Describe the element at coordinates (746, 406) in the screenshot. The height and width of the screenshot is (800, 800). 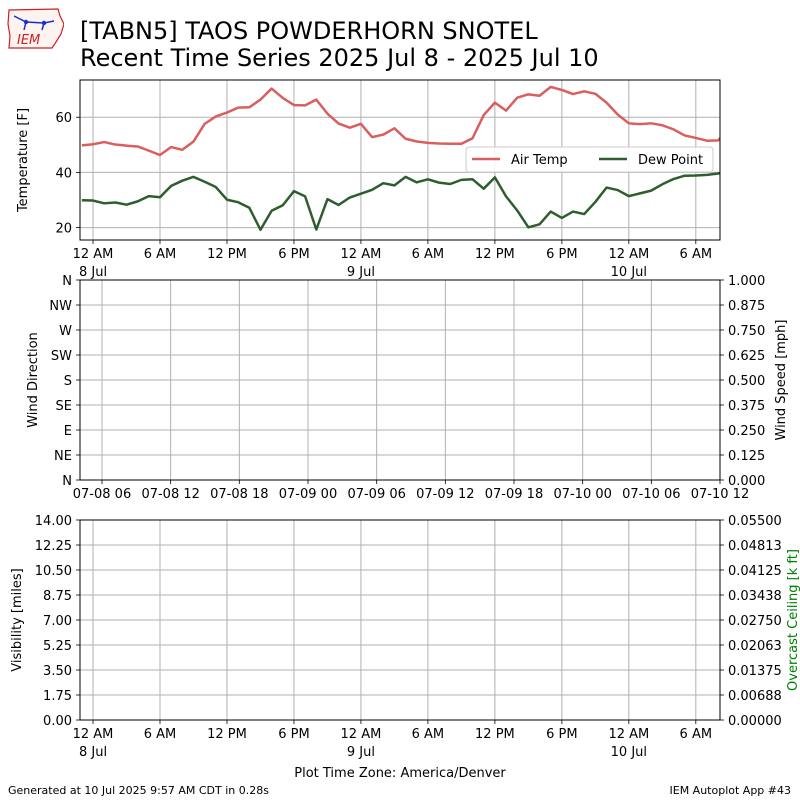
I see `y-tick-label-right: 0.375` at that location.